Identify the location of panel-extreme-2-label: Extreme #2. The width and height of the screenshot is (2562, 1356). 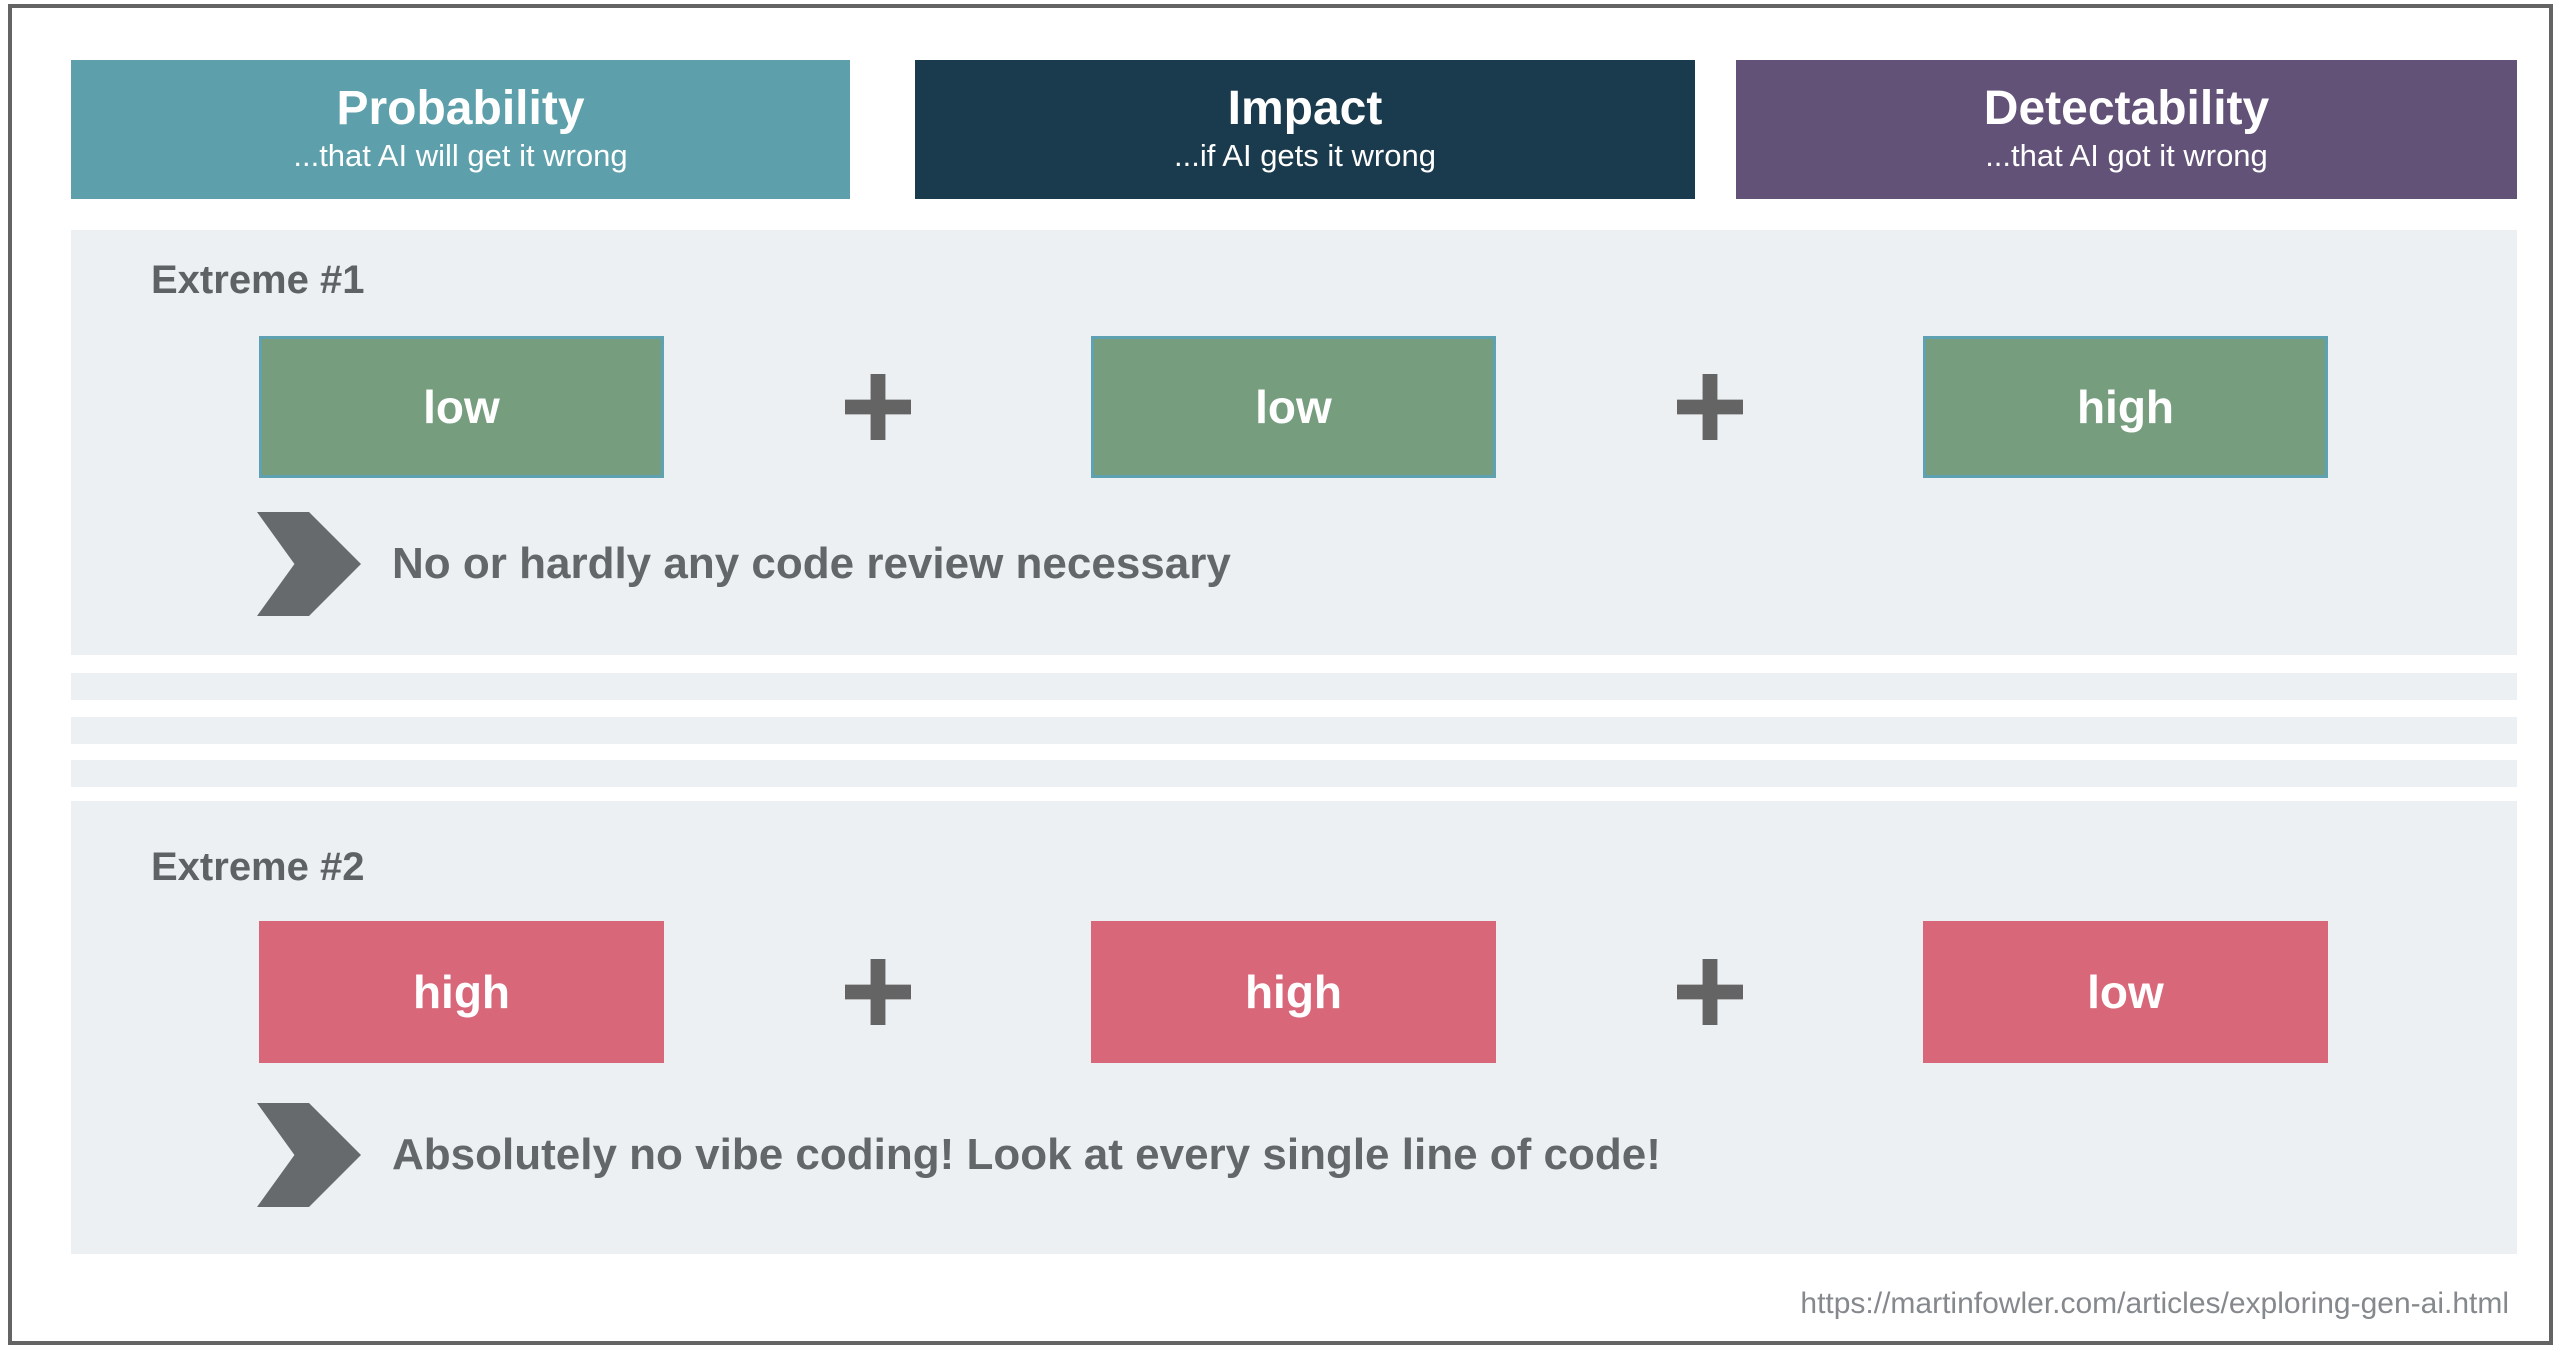
(258, 867).